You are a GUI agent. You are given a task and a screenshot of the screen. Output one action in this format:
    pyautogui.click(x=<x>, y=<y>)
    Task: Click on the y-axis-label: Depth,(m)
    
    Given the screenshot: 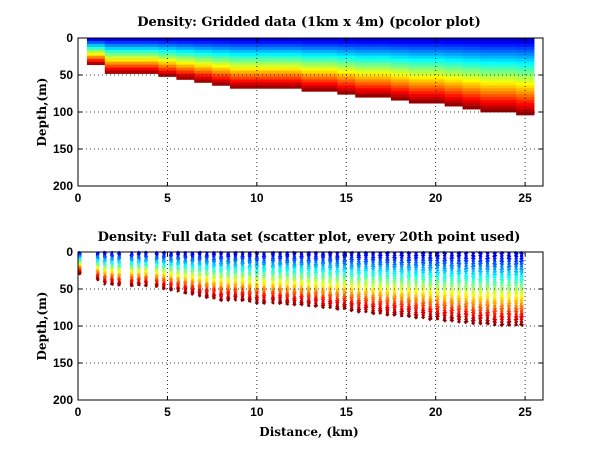 What is the action you would take?
    pyautogui.click(x=42, y=326)
    